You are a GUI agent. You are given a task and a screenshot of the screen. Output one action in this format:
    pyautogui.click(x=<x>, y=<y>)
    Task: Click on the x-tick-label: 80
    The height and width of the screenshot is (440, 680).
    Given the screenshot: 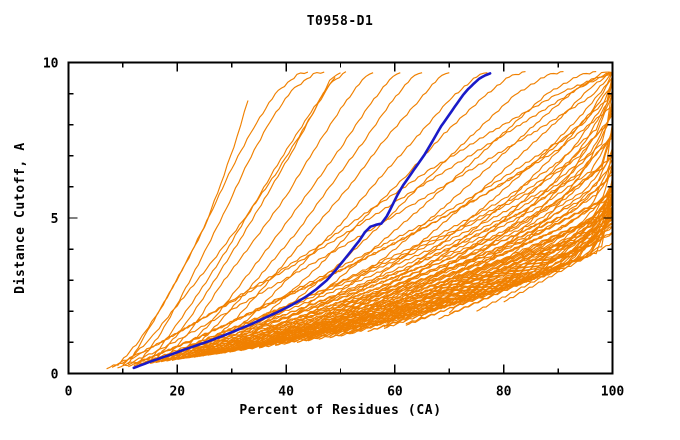 What is the action you would take?
    pyautogui.click(x=504, y=392)
    